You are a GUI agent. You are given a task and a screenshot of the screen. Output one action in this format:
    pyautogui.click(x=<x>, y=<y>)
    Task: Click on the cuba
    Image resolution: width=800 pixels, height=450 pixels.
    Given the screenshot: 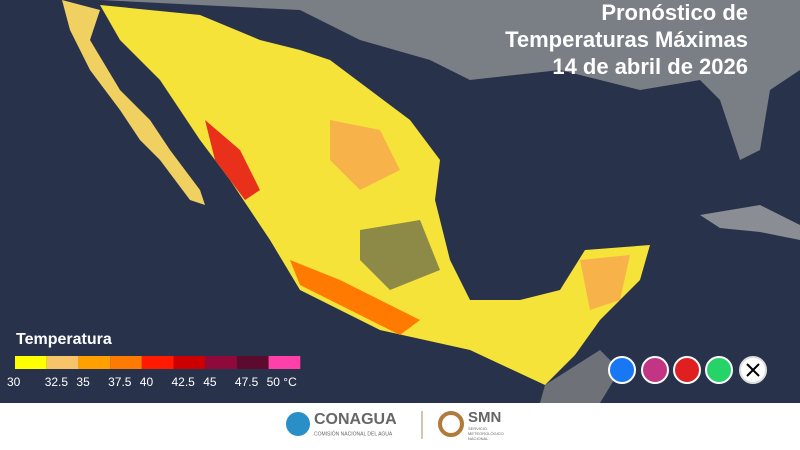 What is the action you would take?
    pyautogui.click(x=750, y=222)
    